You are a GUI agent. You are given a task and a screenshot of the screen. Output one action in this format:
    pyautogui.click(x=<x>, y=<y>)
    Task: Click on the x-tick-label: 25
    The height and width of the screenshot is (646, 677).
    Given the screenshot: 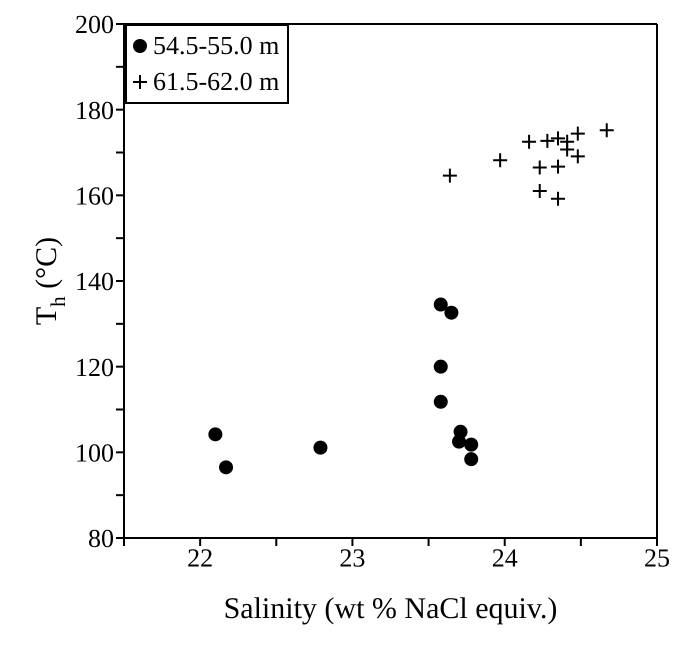 What is the action you would take?
    pyautogui.click(x=657, y=557)
    